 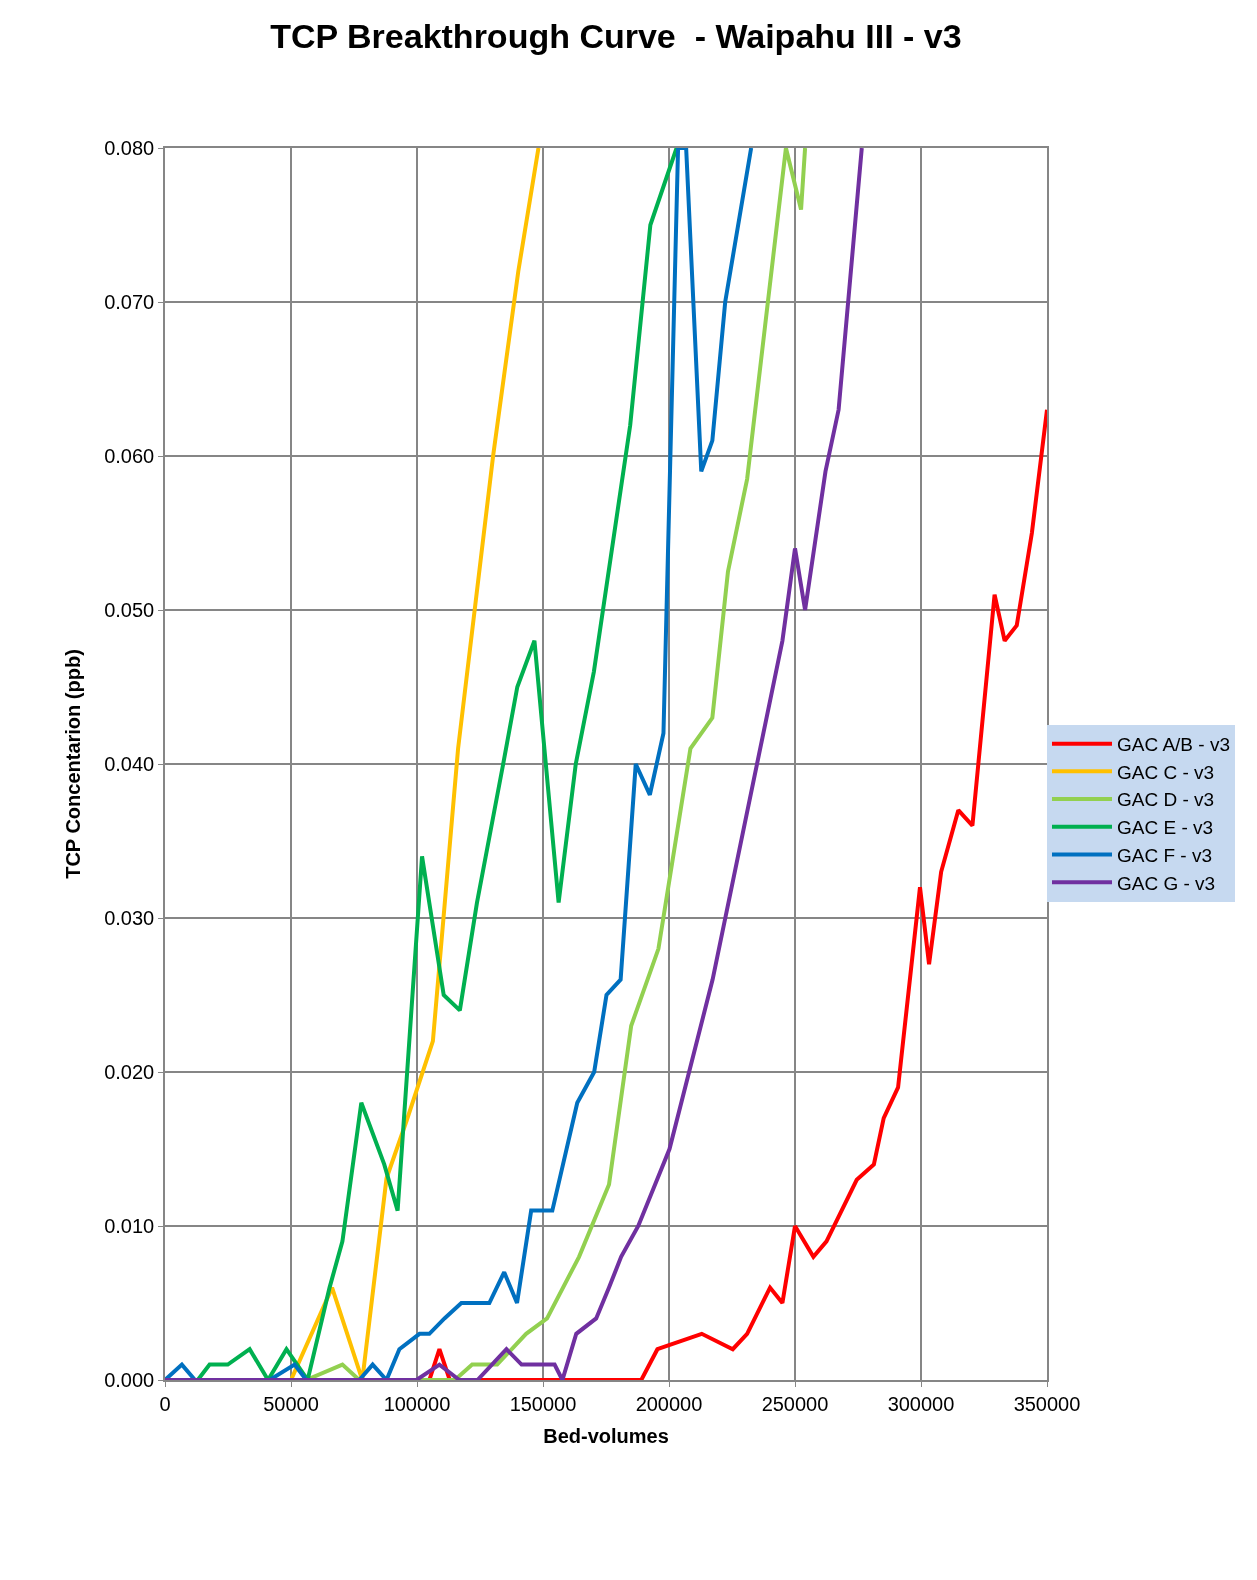 What do you see at coordinates (73, 764) in the screenshot?
I see `y-axis-title: TCP Concentarion (ppb)` at bounding box center [73, 764].